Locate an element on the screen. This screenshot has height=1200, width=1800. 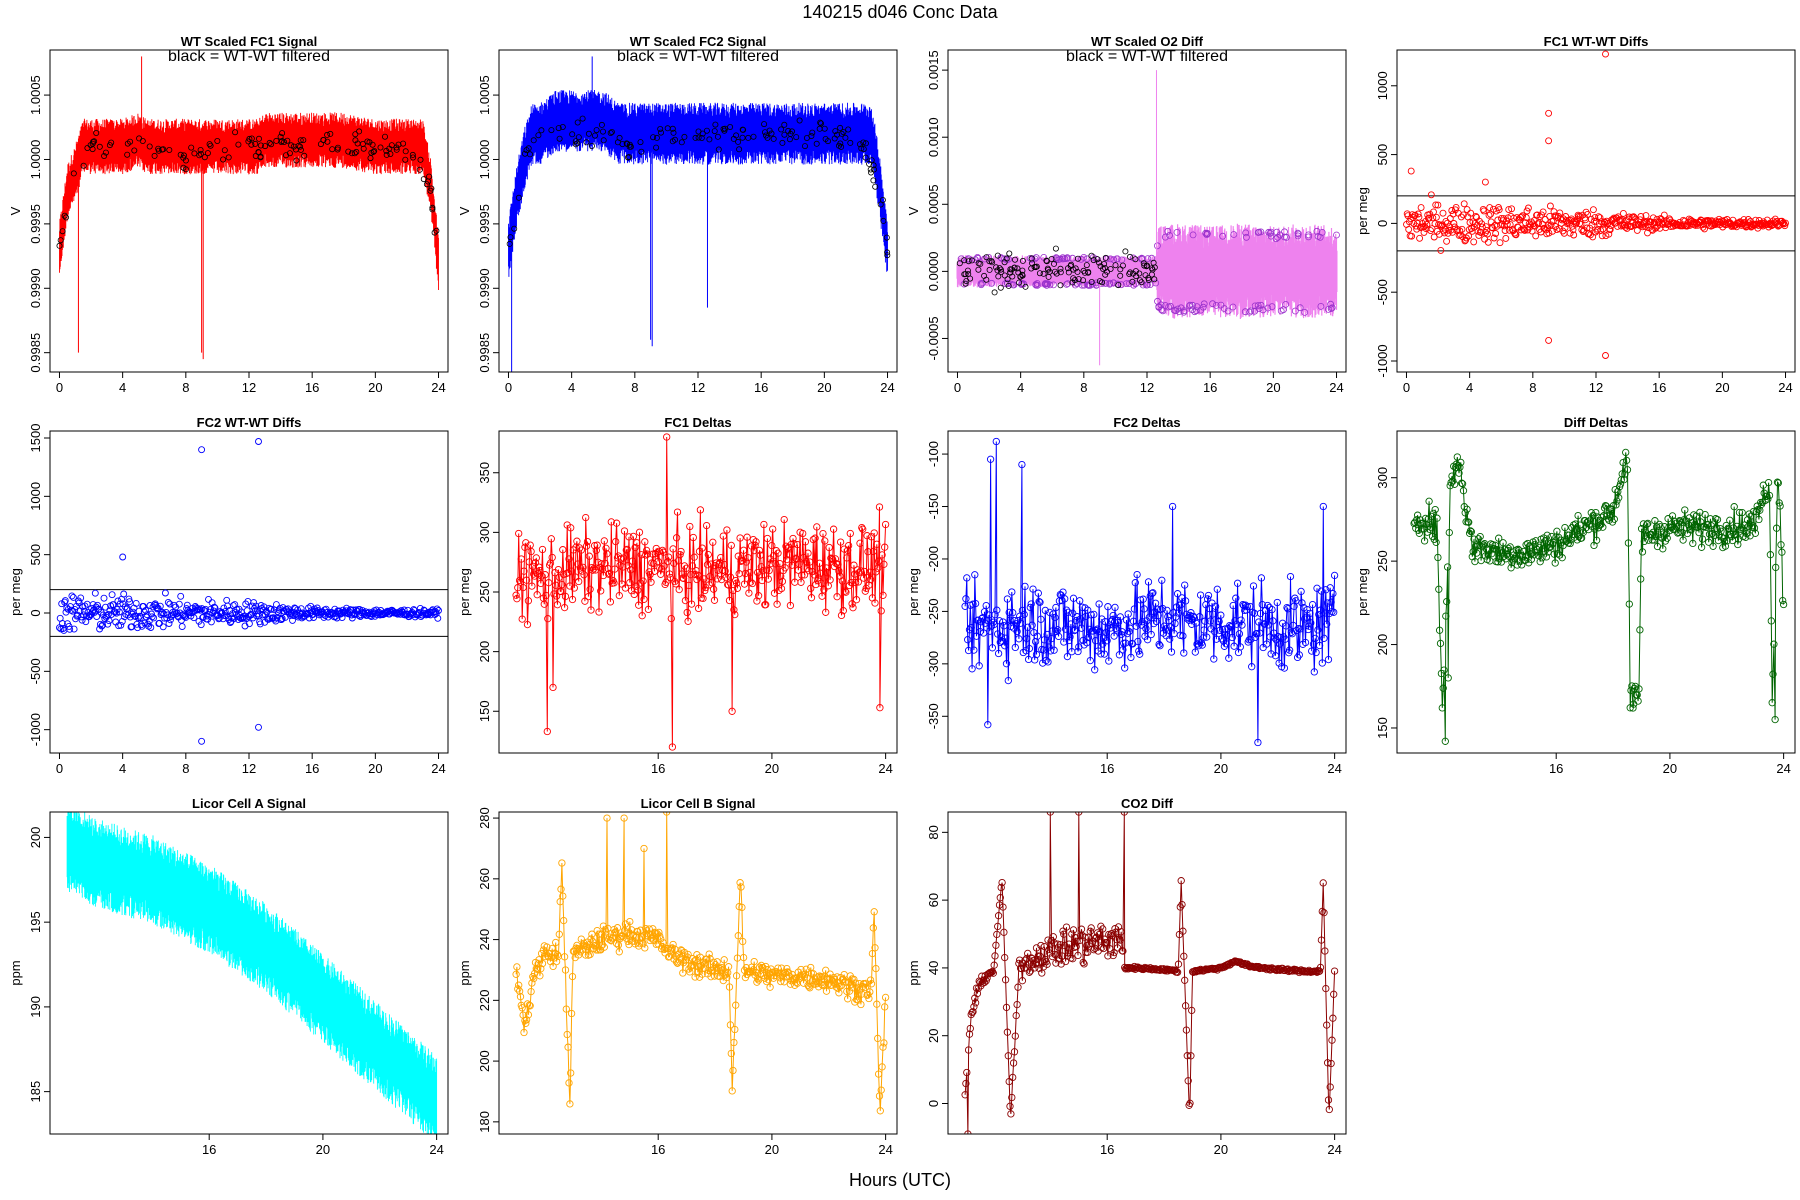
panel-1-x-tick-label-4: 16 is located at coordinates (312, 387).